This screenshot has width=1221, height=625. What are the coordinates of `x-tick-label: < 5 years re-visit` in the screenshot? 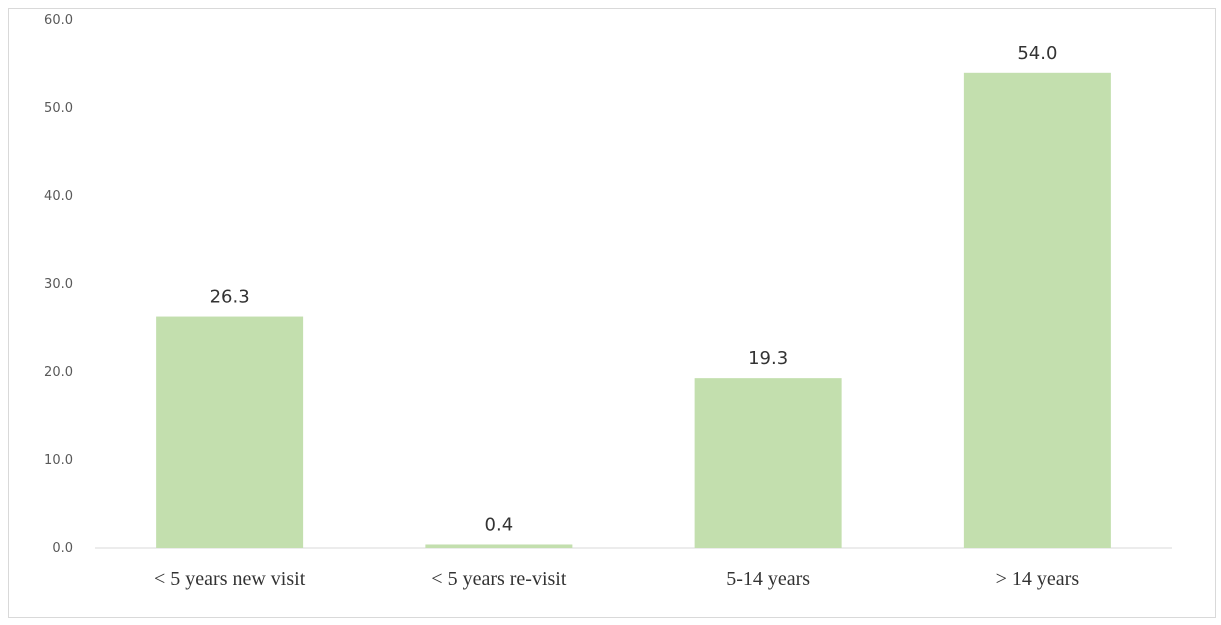 It's located at (499, 579).